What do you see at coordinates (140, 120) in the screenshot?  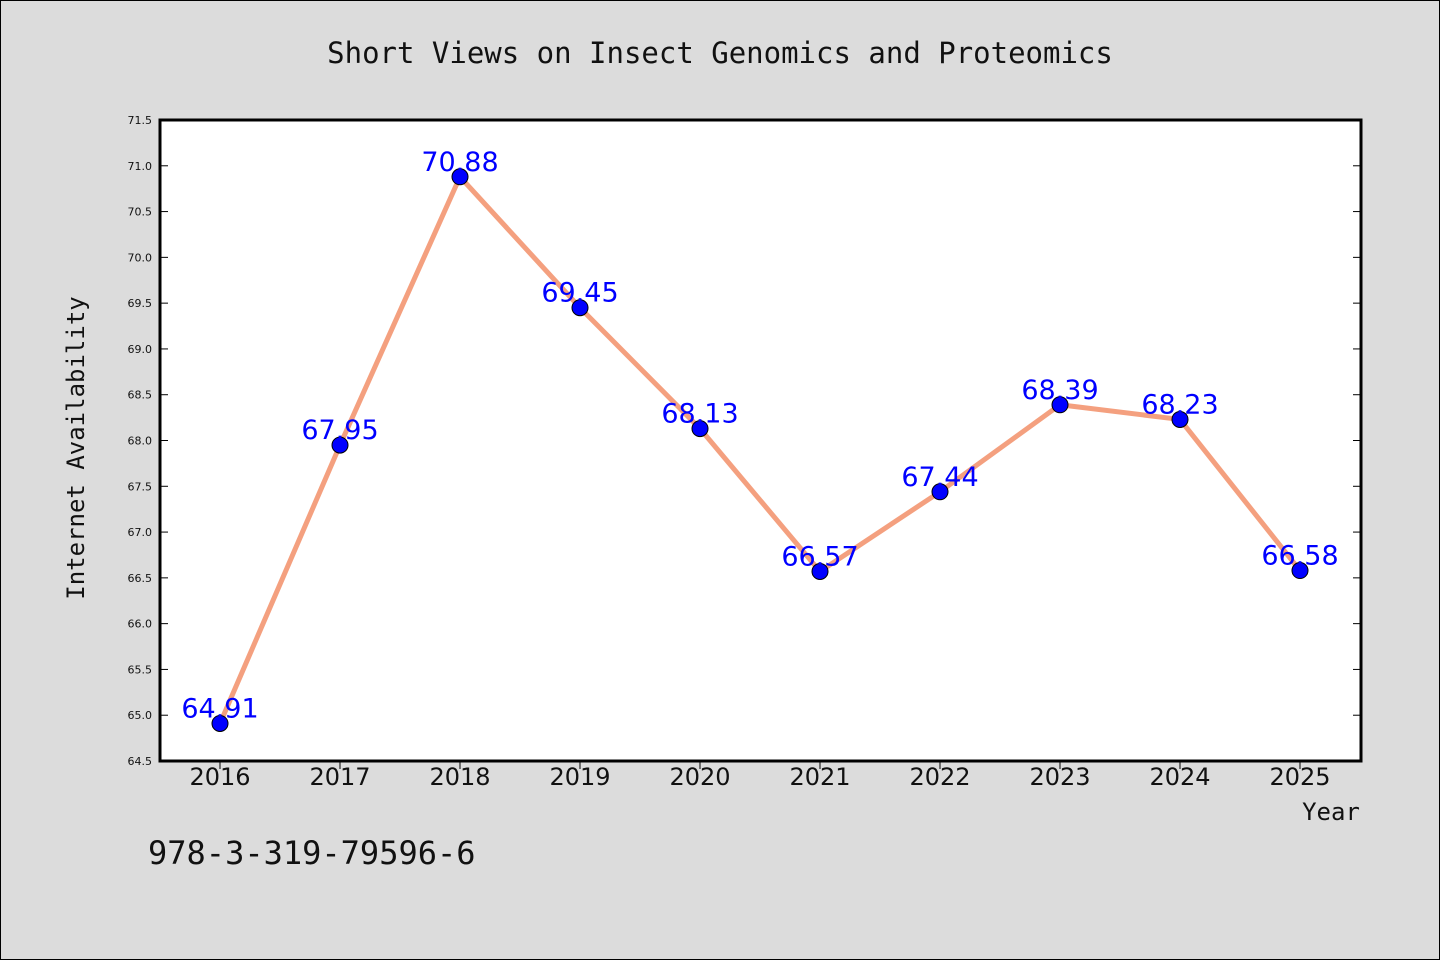 I see `y-tick-label: 71.5` at bounding box center [140, 120].